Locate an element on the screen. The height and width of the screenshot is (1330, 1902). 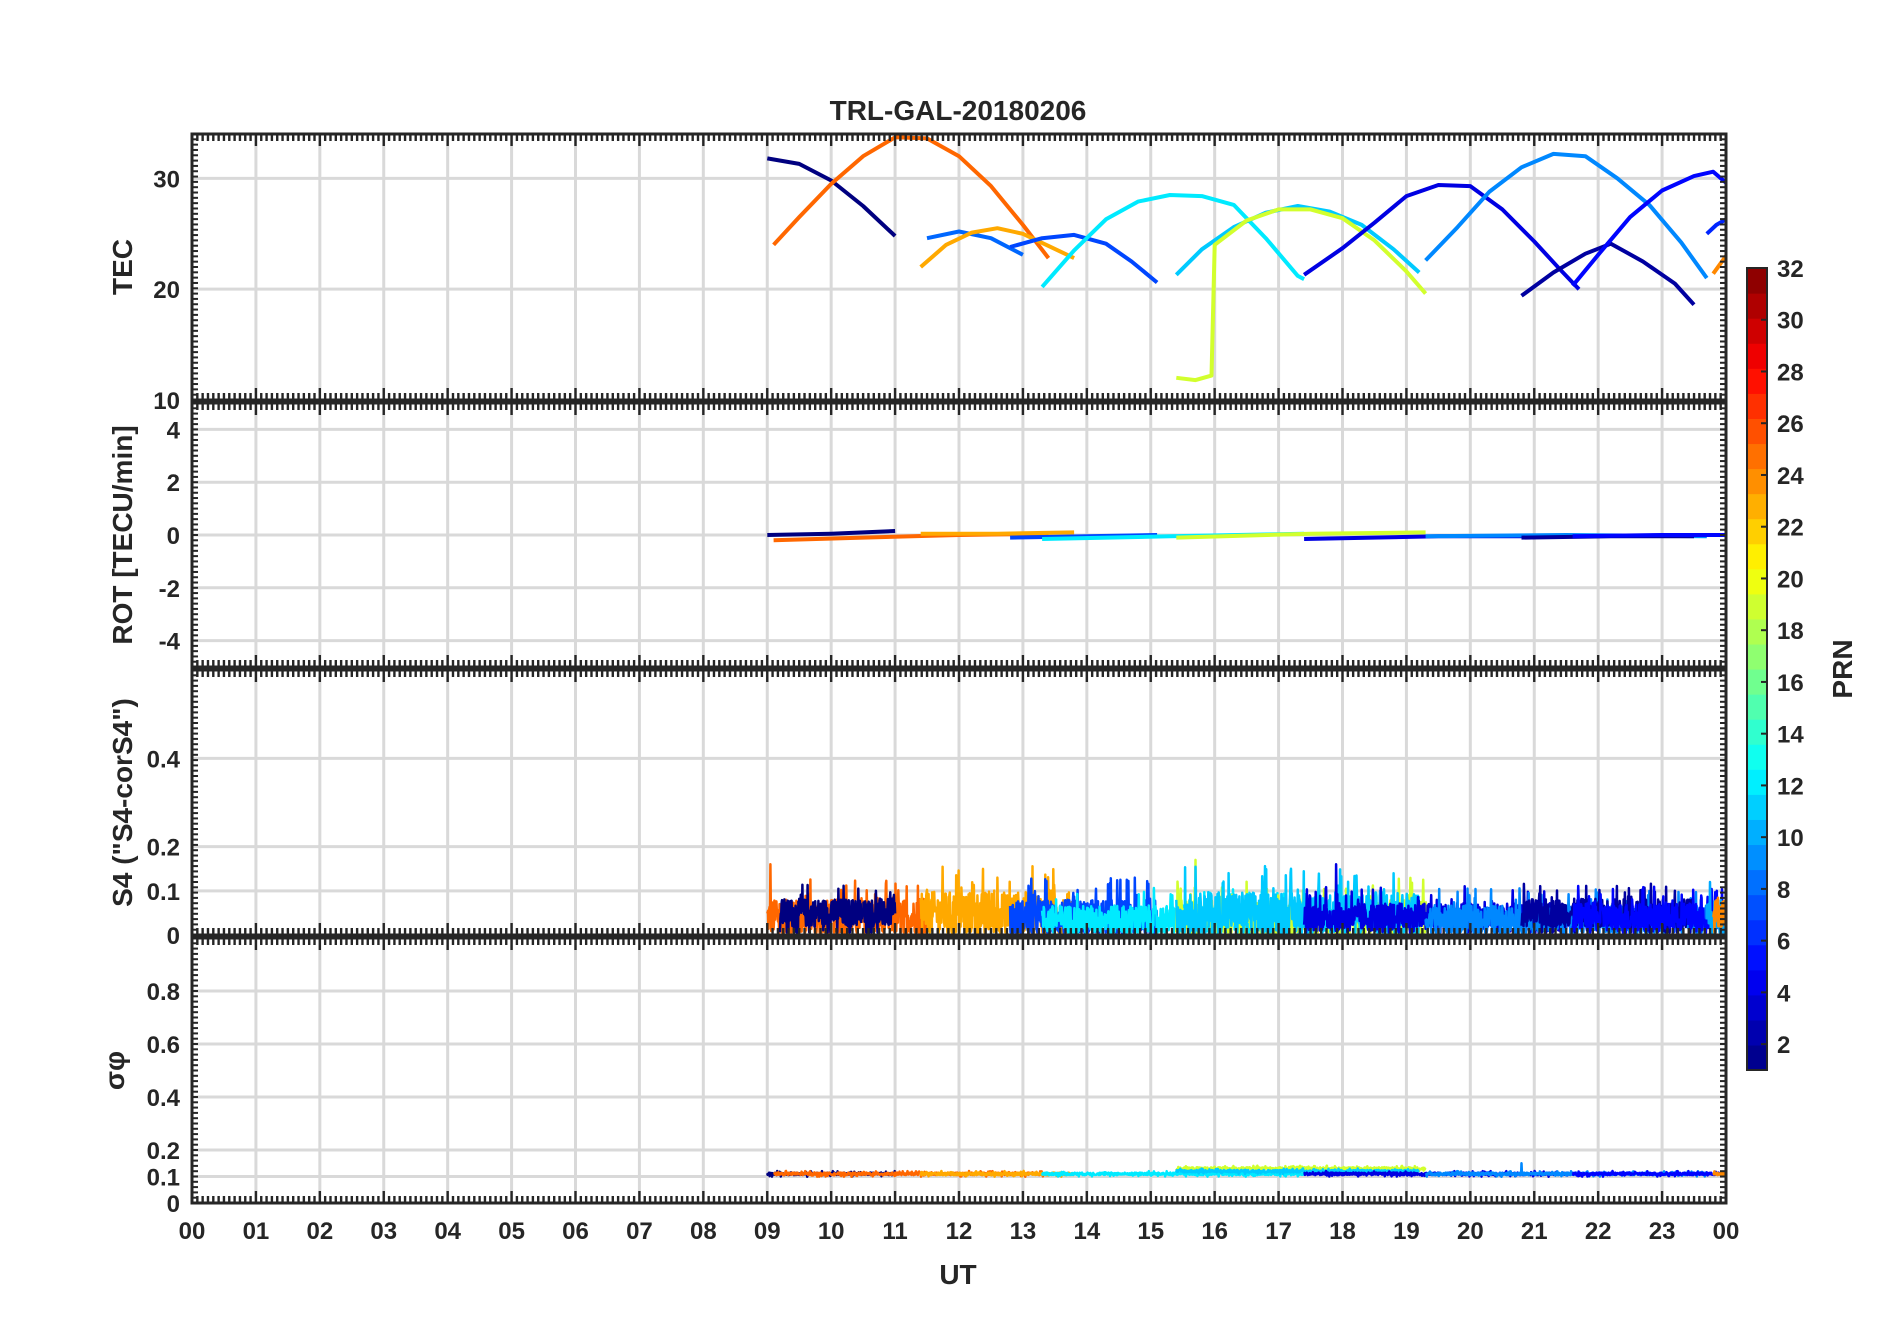
x-tick-label: 20 is located at coordinates (1470, 1231).